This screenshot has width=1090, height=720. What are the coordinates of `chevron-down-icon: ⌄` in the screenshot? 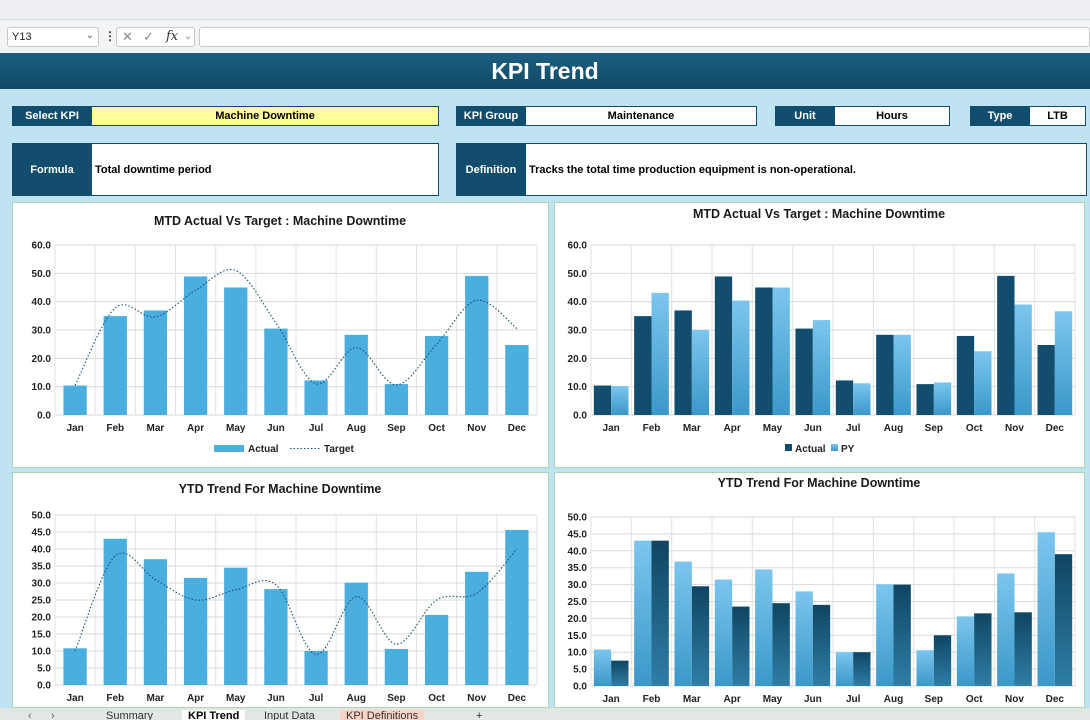 It's located at (89, 35).